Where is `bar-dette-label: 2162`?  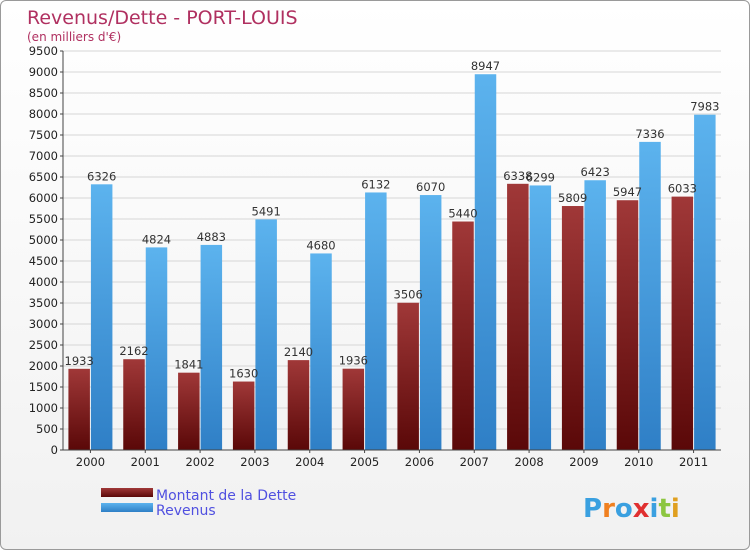 bar-dette-label: 2162 is located at coordinates (133, 351).